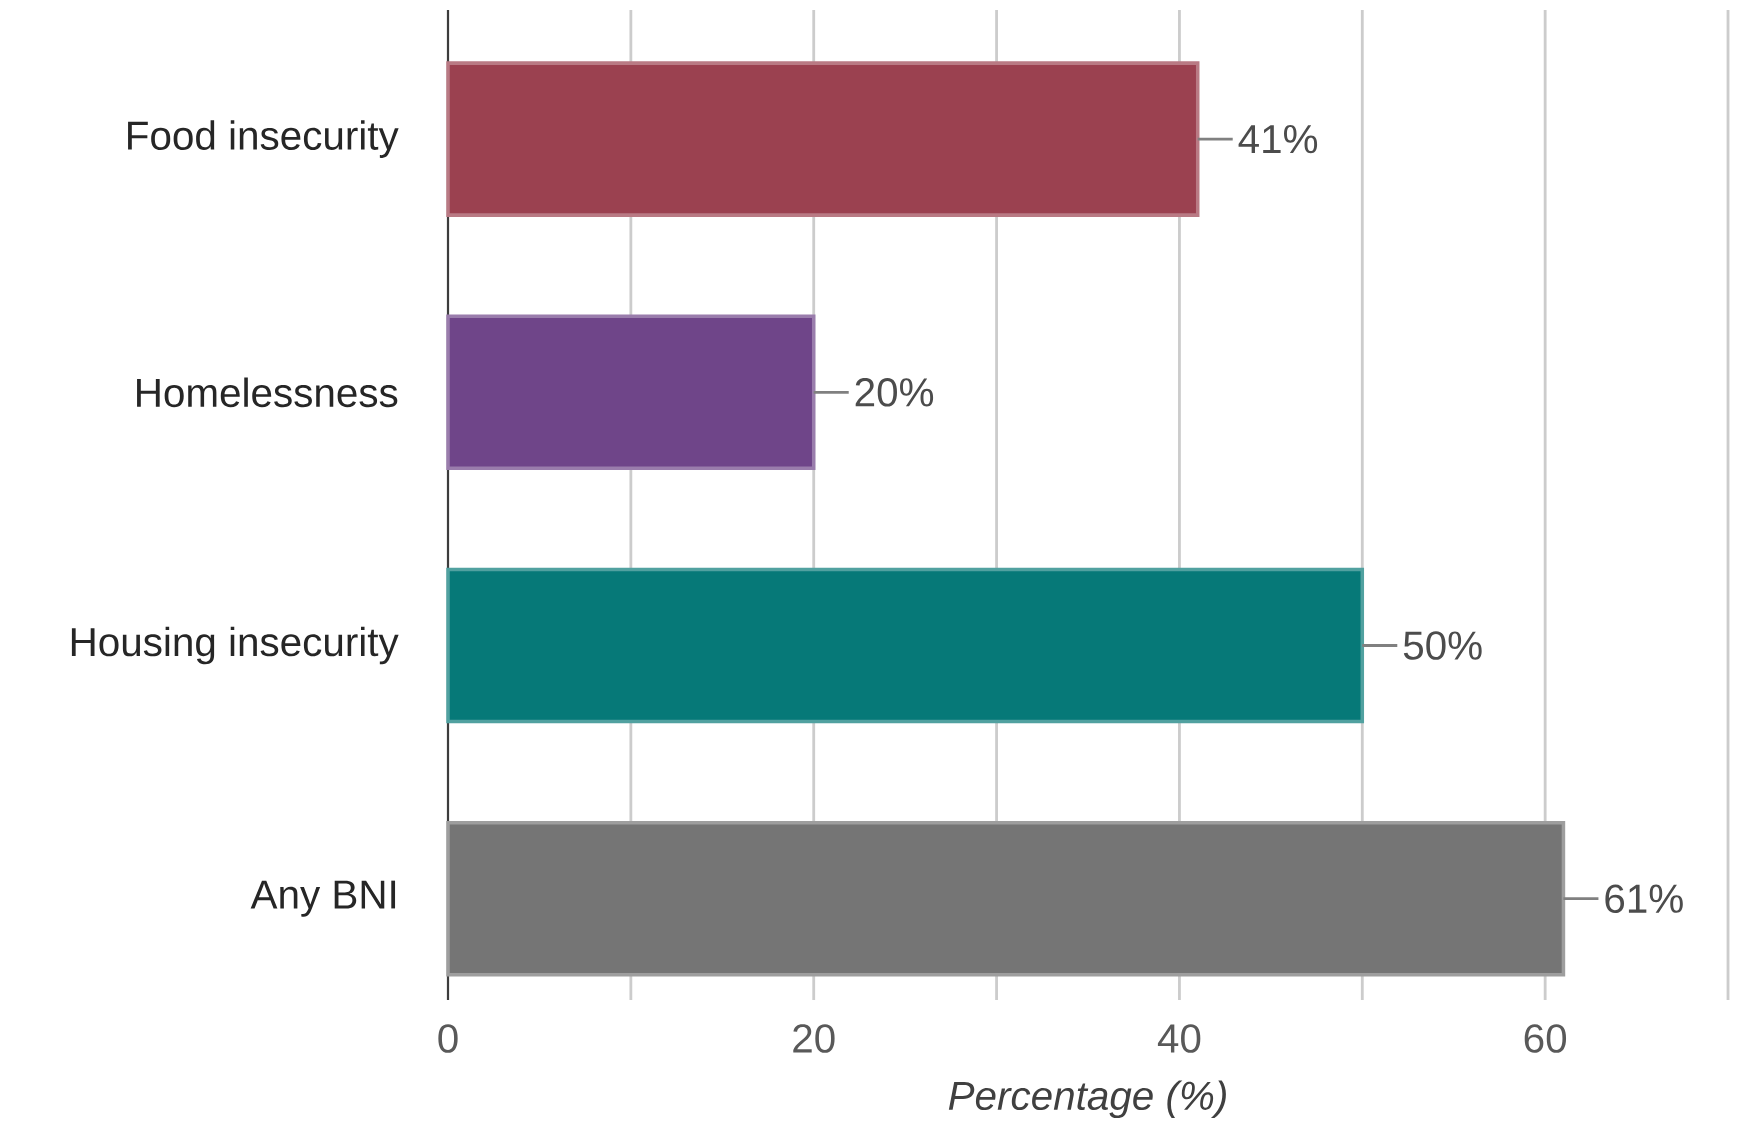  I want to click on x-tick-label: 20, so click(814, 1038).